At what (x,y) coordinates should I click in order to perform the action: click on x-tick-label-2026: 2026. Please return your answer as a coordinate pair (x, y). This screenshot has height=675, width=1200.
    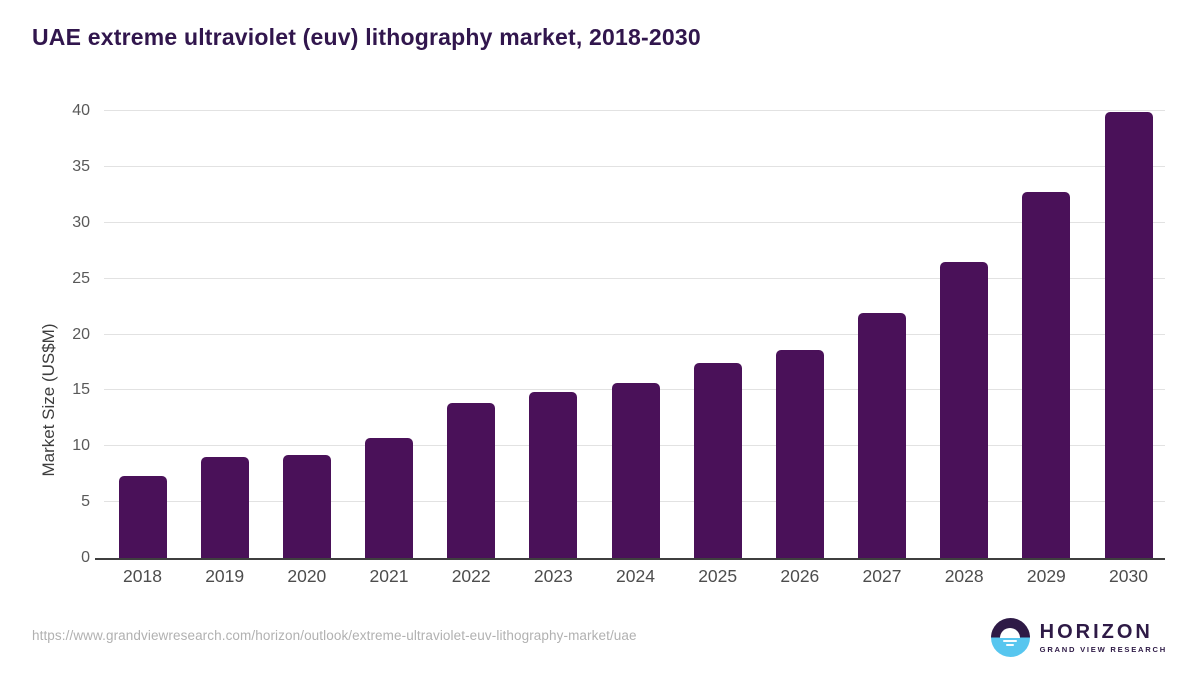
    Looking at the image, I should click on (800, 576).